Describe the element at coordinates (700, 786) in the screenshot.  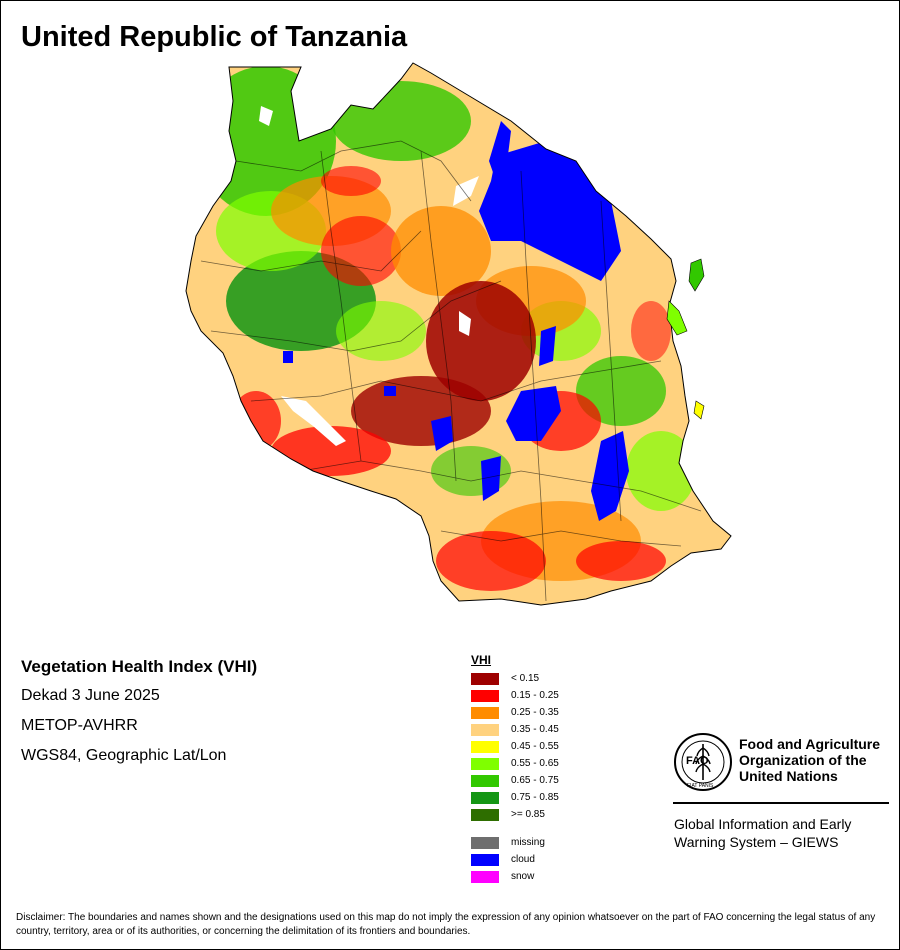
I see `fao-logo-motto: FIAT PANIS` at that location.